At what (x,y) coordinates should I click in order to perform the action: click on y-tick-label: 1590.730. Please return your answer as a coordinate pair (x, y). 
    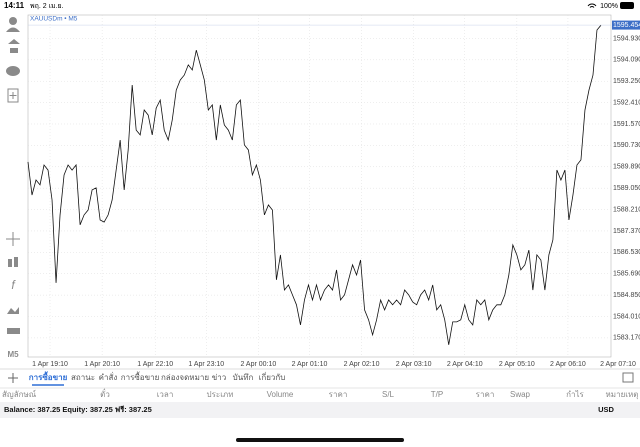
    Looking at the image, I should click on (626, 145).